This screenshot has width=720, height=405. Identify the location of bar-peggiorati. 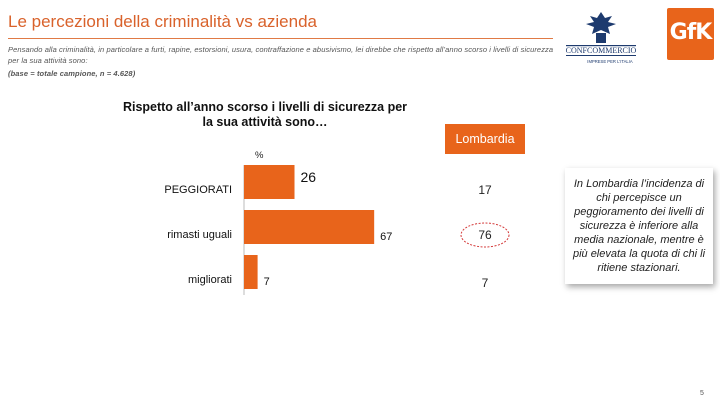
(269, 182).